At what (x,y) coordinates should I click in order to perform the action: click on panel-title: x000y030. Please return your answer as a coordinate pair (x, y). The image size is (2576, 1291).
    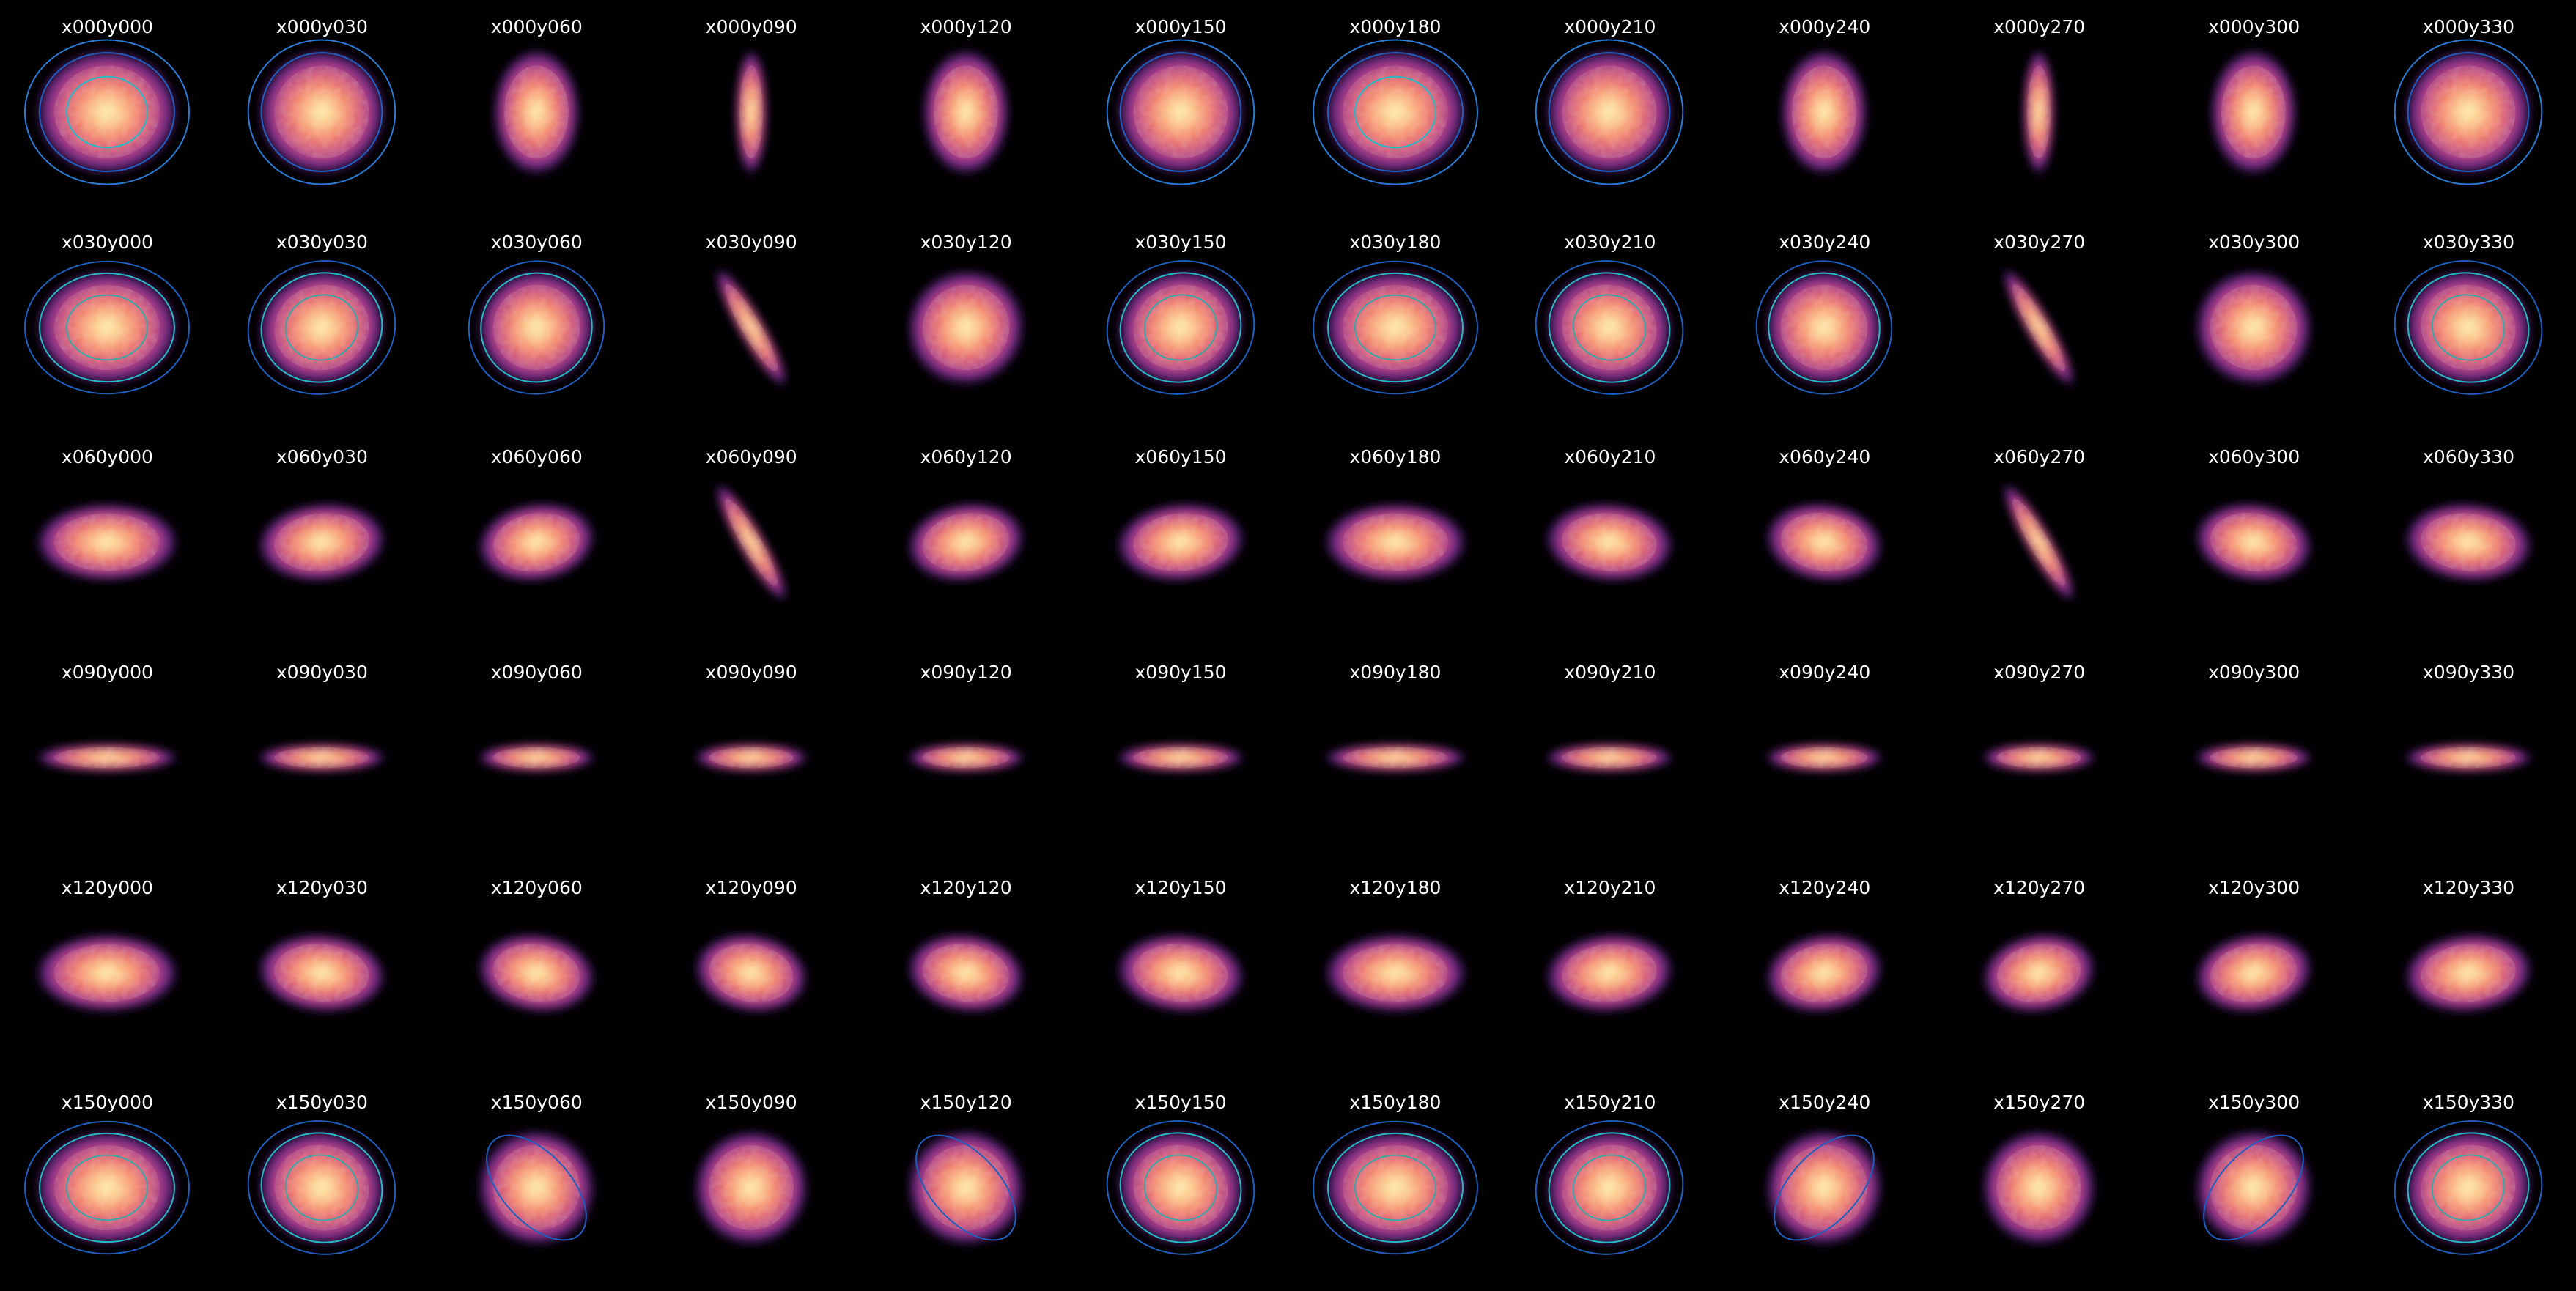
    Looking at the image, I should click on (322, 26).